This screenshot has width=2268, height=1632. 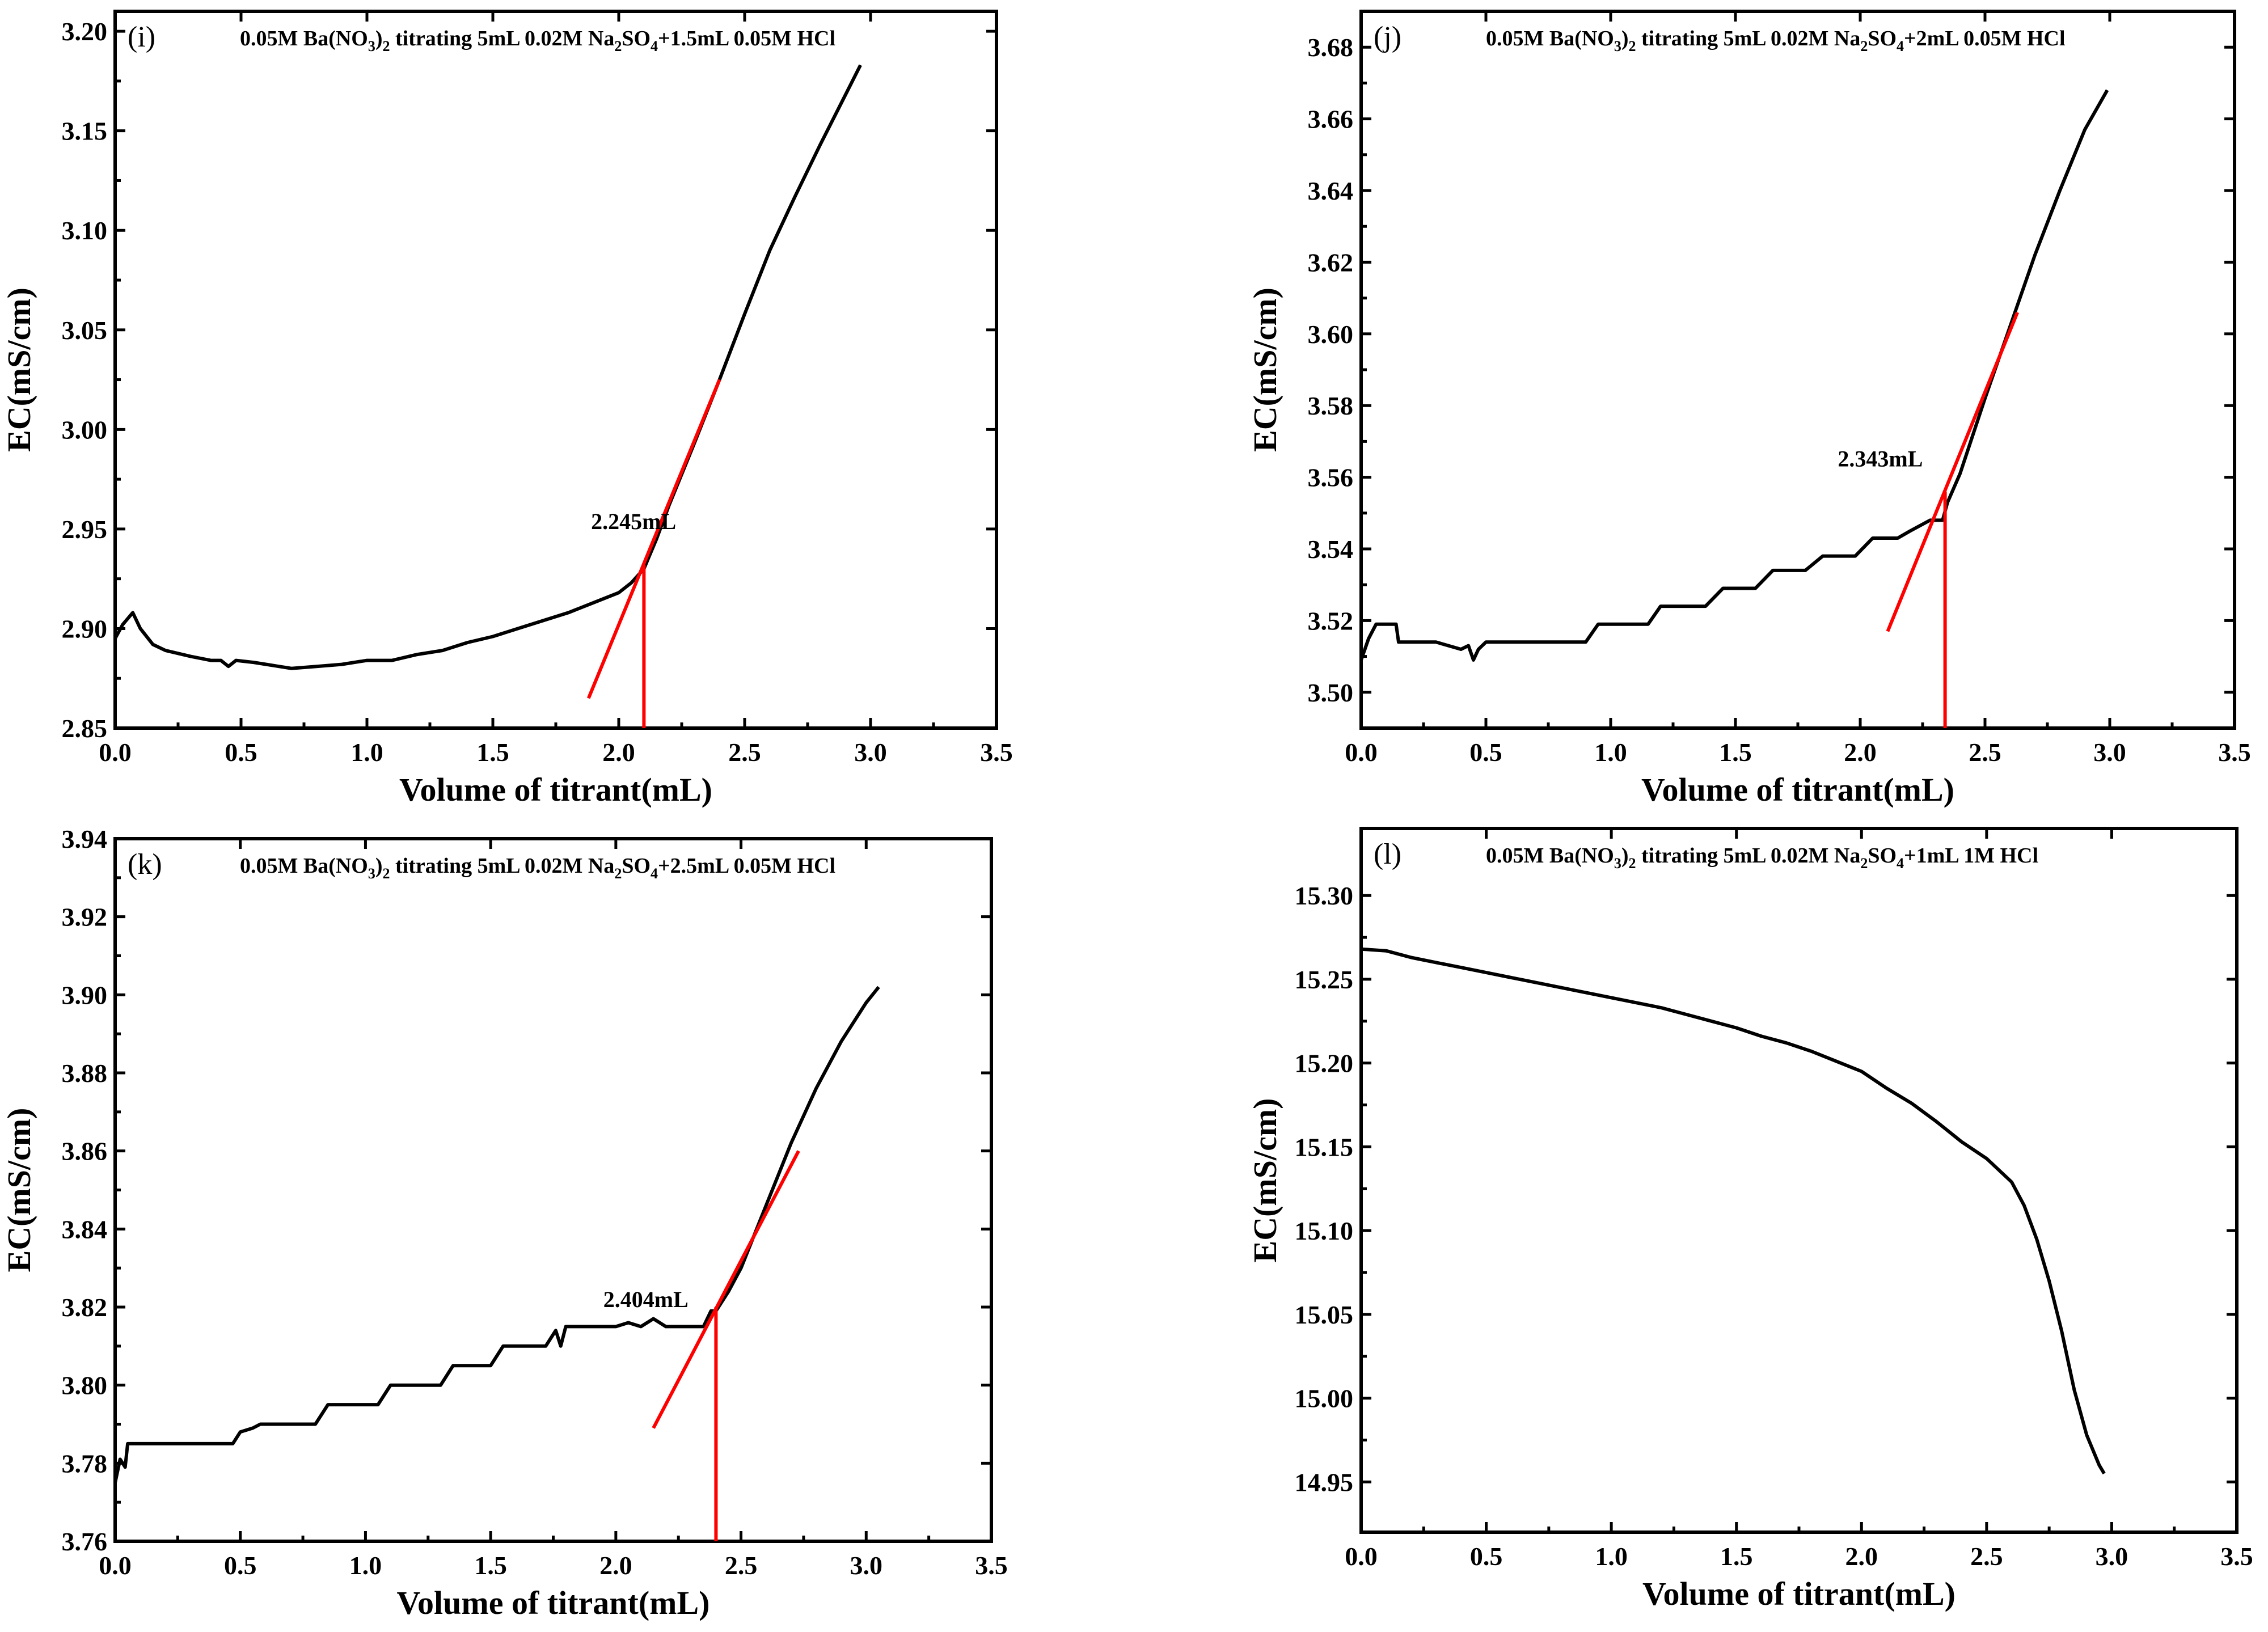 What do you see at coordinates (85, 1151) in the screenshot?
I see `y-tick-label: 3.86` at bounding box center [85, 1151].